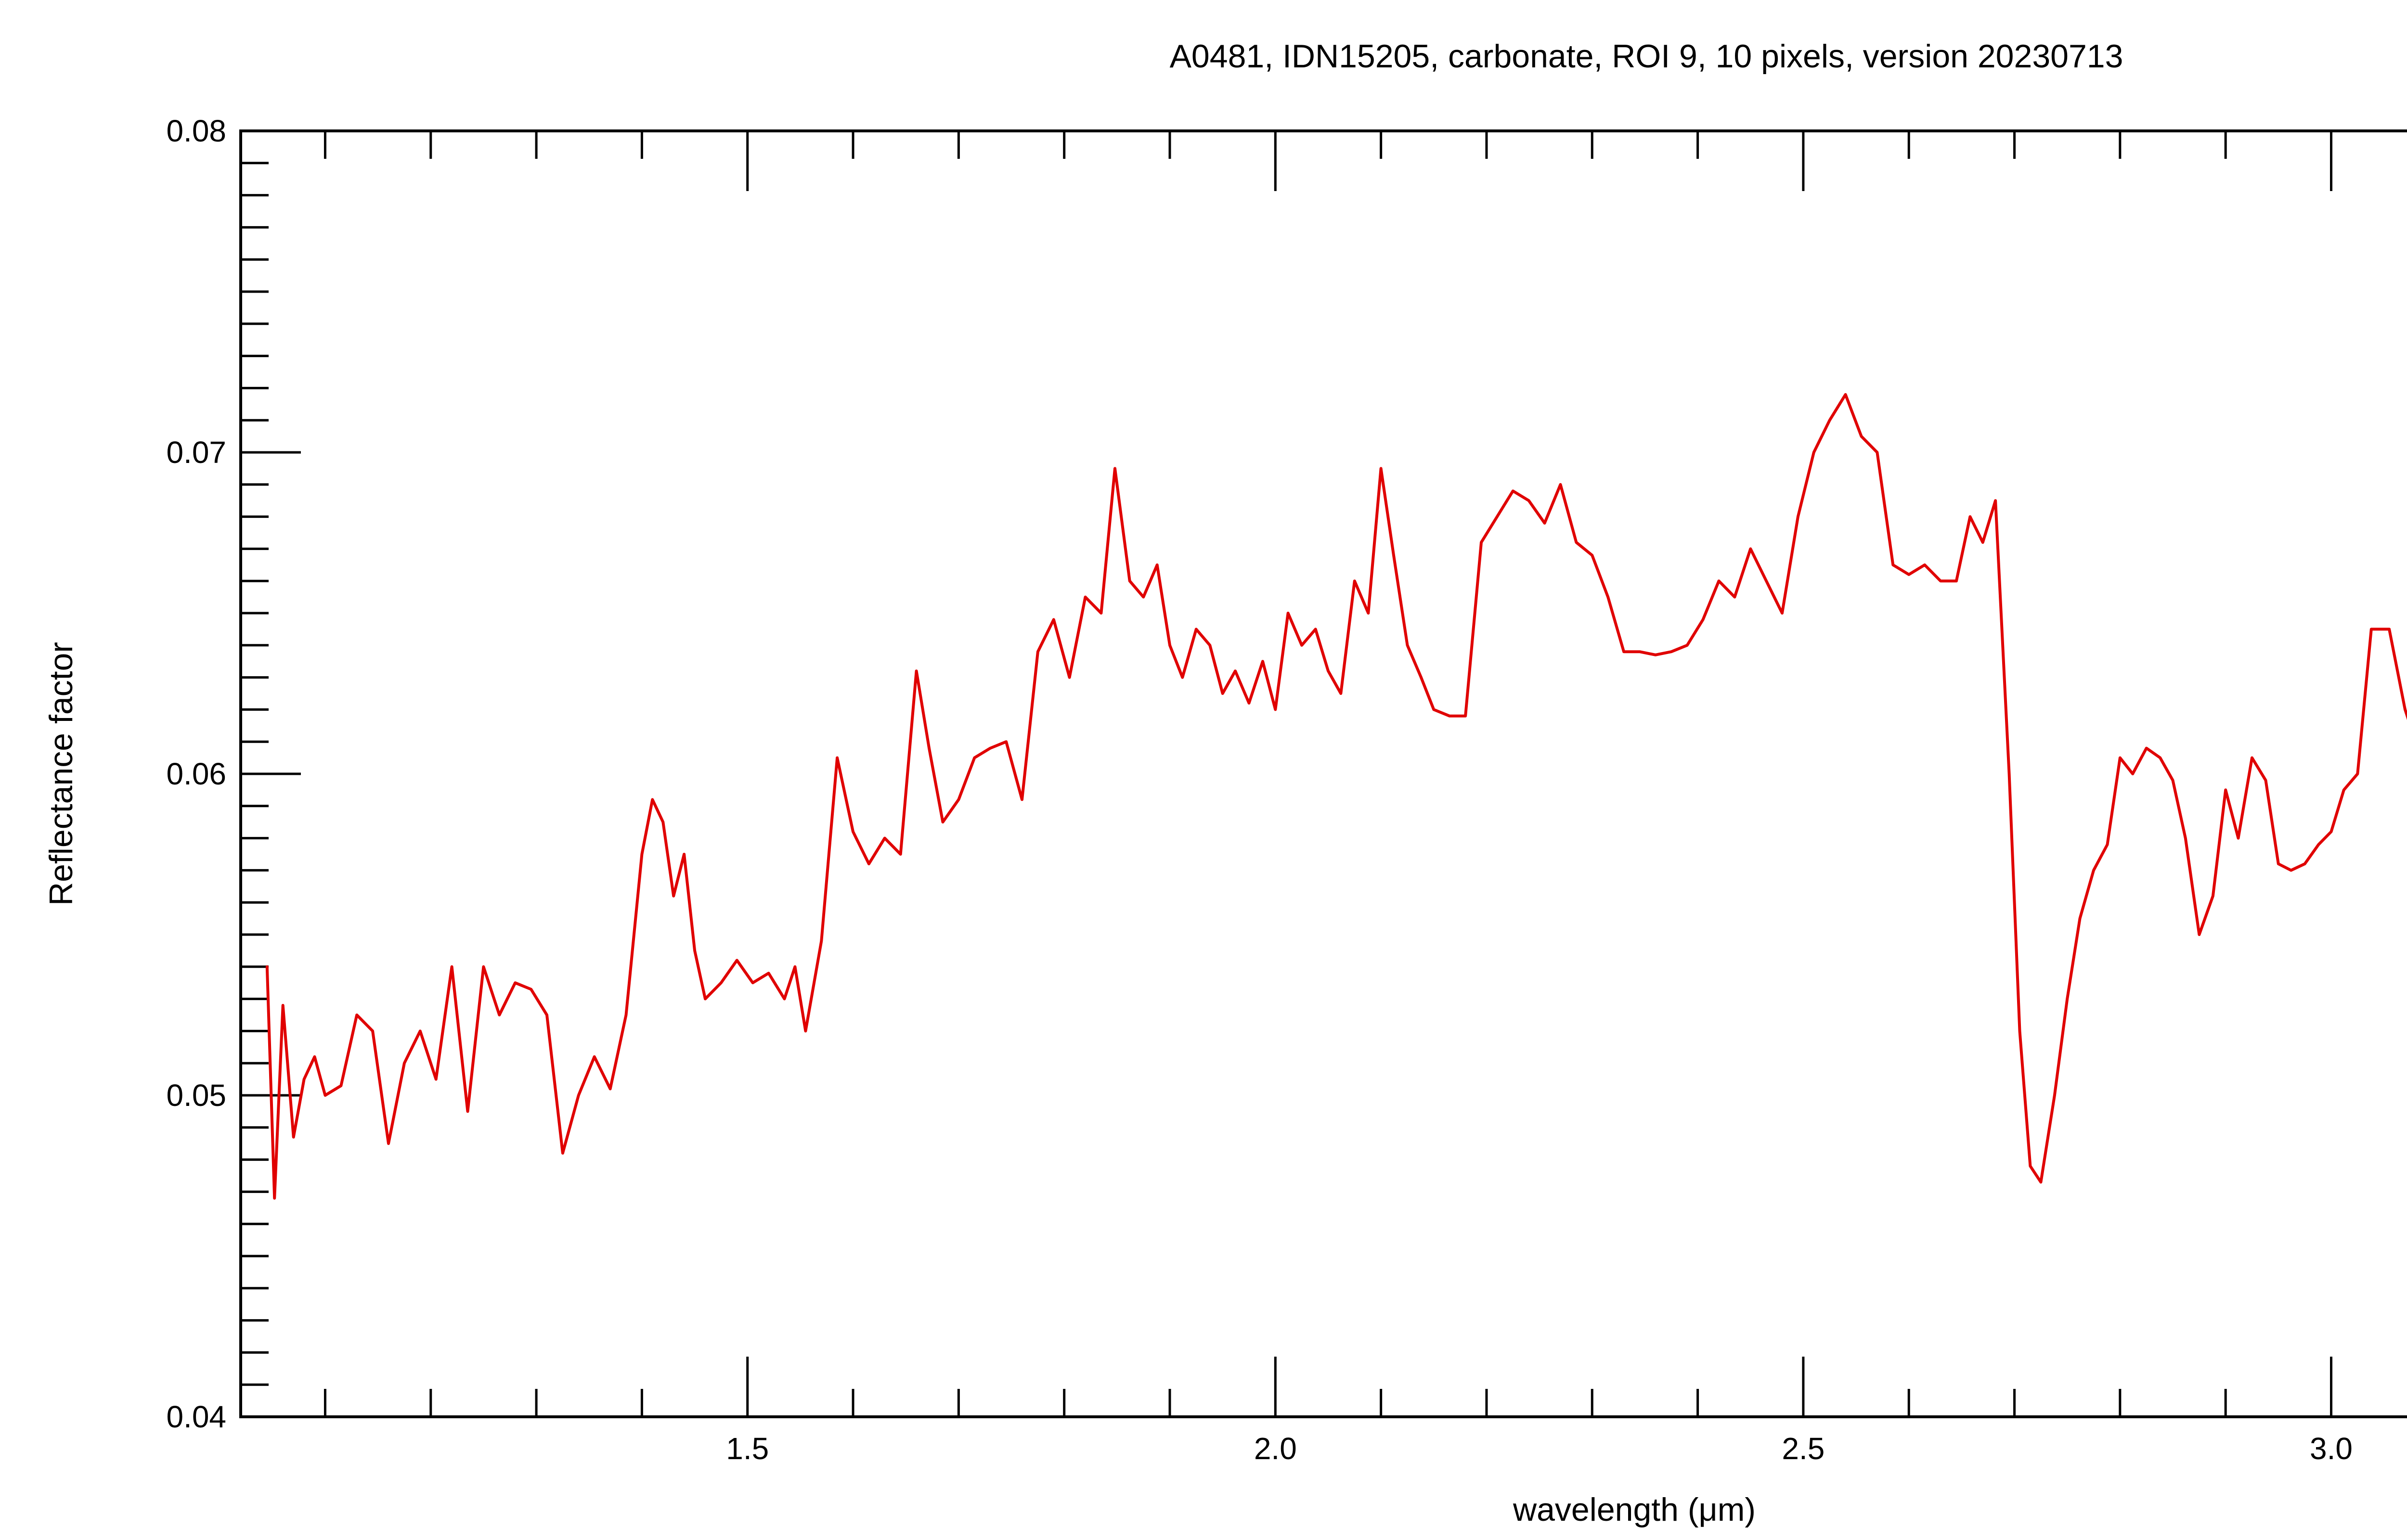  What do you see at coordinates (1275, 1448) in the screenshot?
I see `x-tick-label: 2.0` at bounding box center [1275, 1448].